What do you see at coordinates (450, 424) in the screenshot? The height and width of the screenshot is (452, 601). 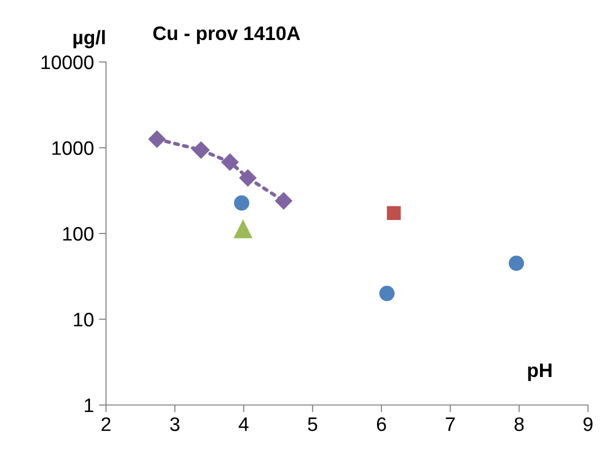 I see `x-tick-label: 7` at bounding box center [450, 424].